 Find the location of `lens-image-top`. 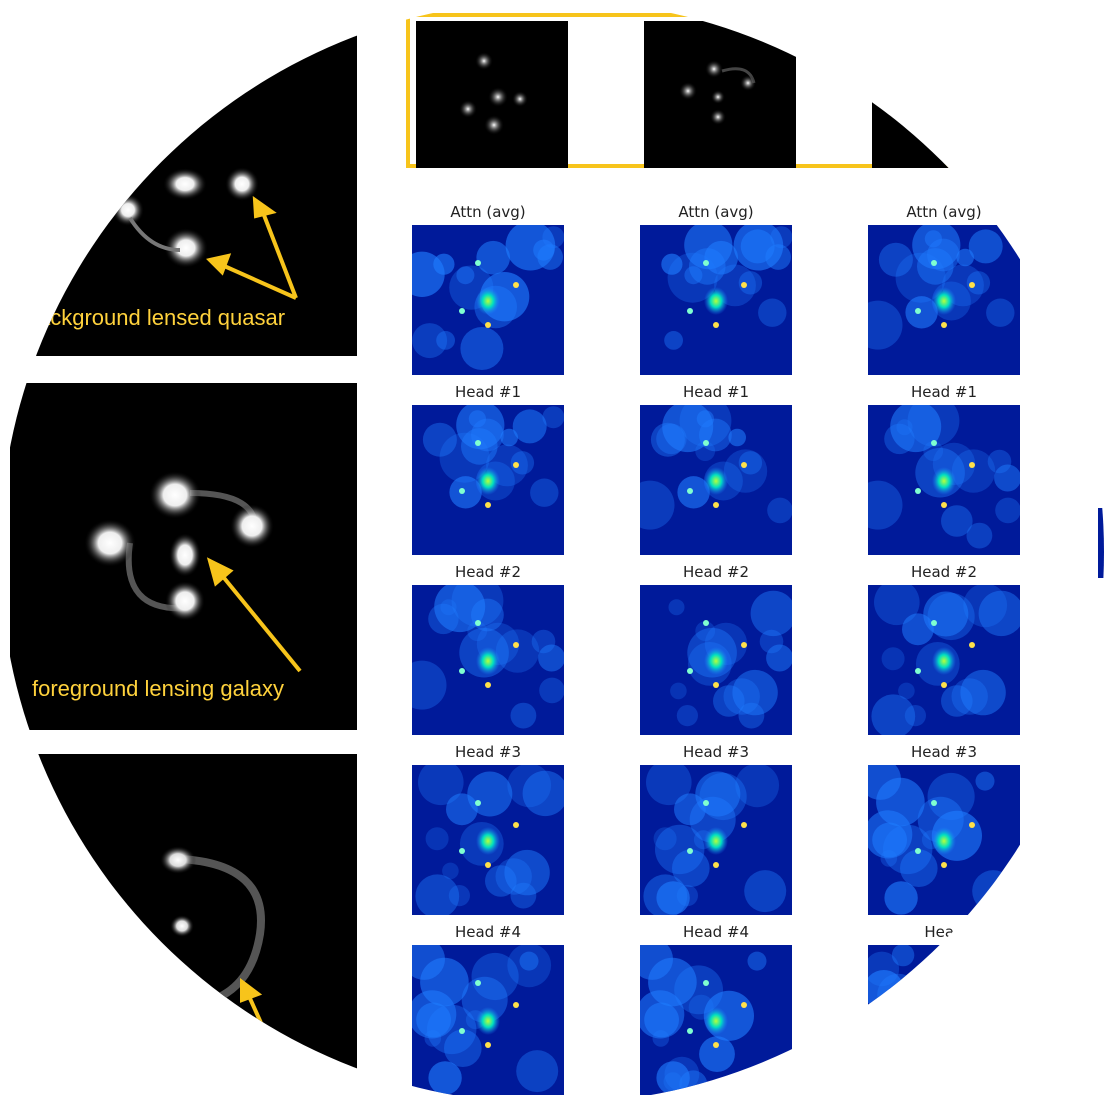

lens-image-top is located at coordinates (205, 233).